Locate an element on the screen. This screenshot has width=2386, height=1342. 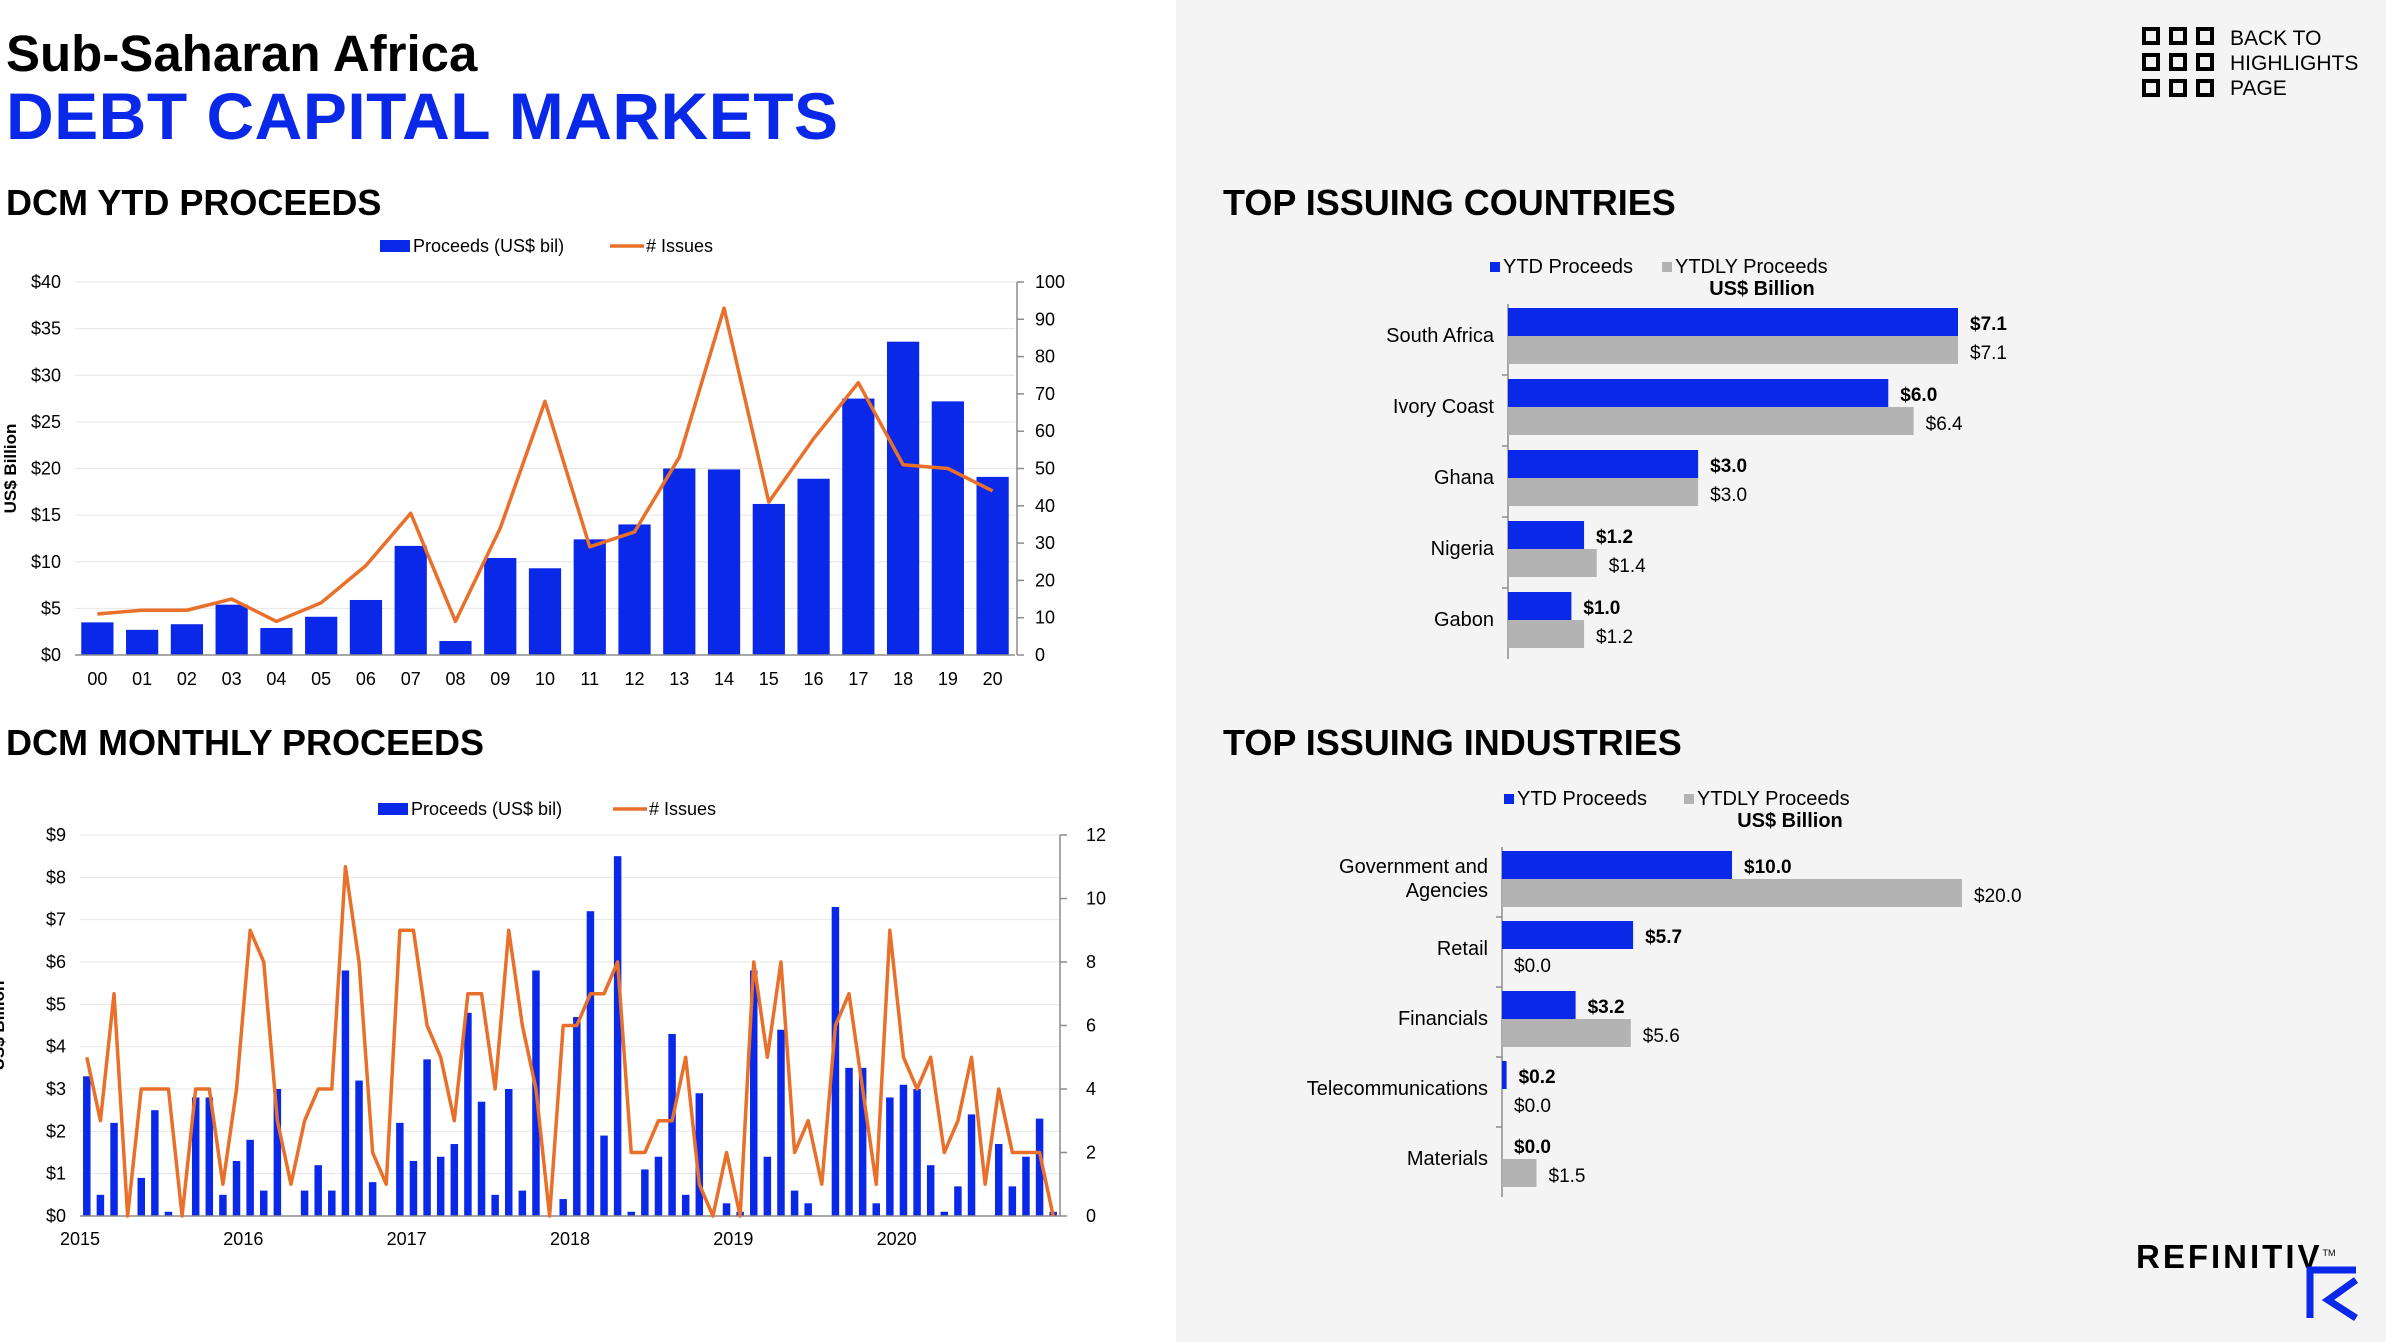
countries-section-title: TOP ISSUING COUNTRIES is located at coordinates (1449, 202).